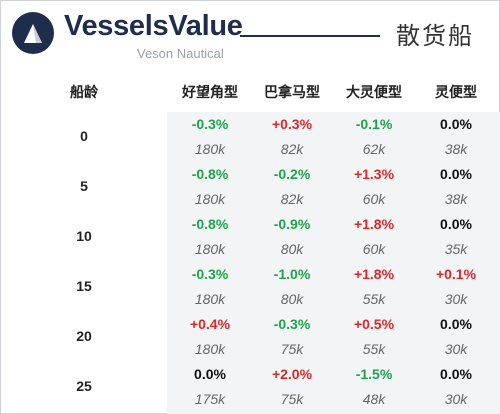  Describe the element at coordinates (180, 53) in the screenshot. I see `brand-subtitle: Veson Nautical` at that location.